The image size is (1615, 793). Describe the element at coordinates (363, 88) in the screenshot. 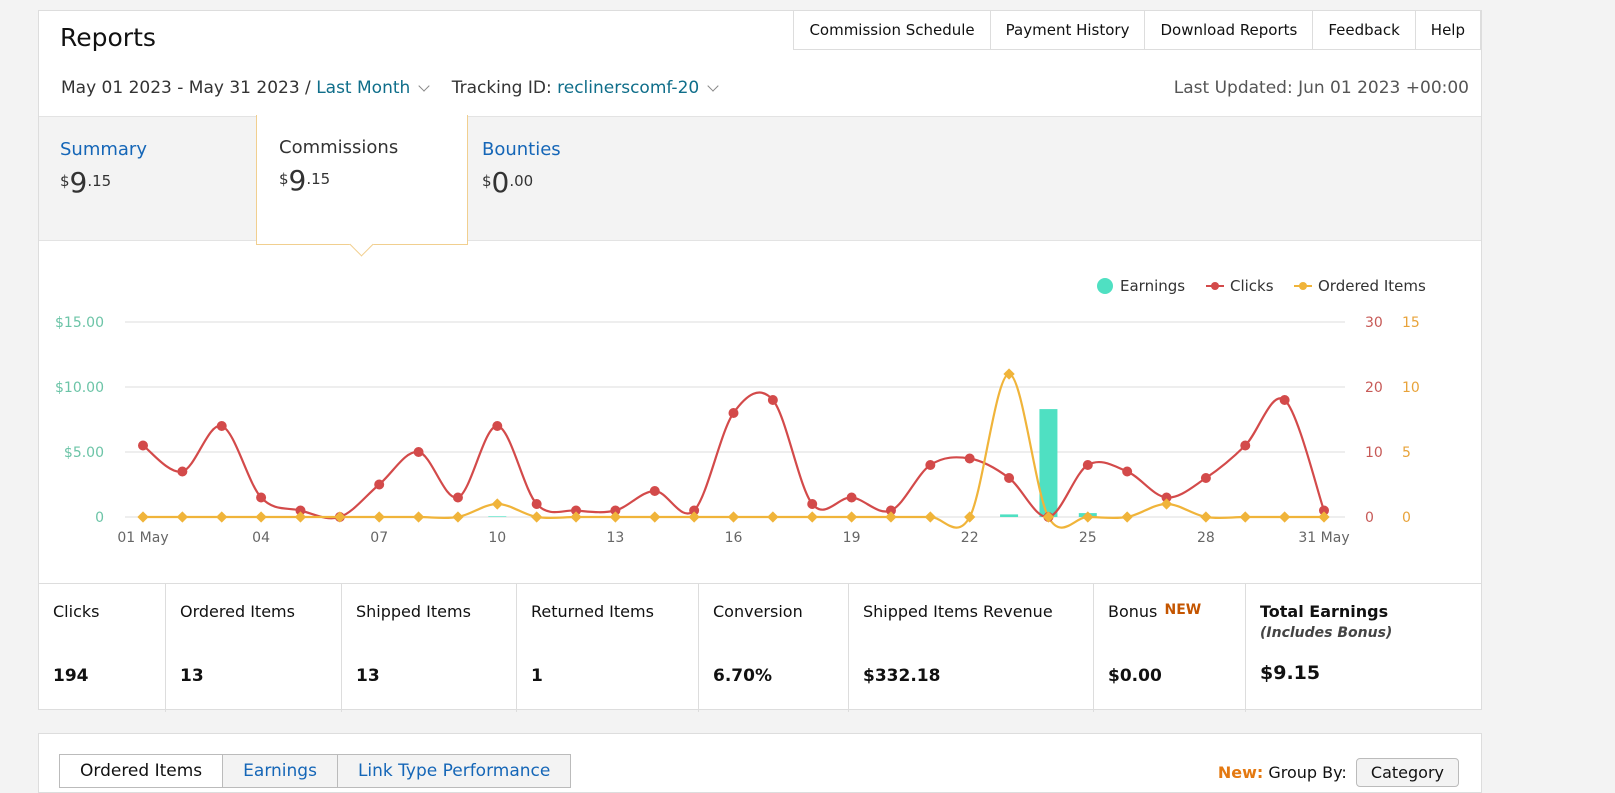

I see `period-dropdown: Last Month` at that location.